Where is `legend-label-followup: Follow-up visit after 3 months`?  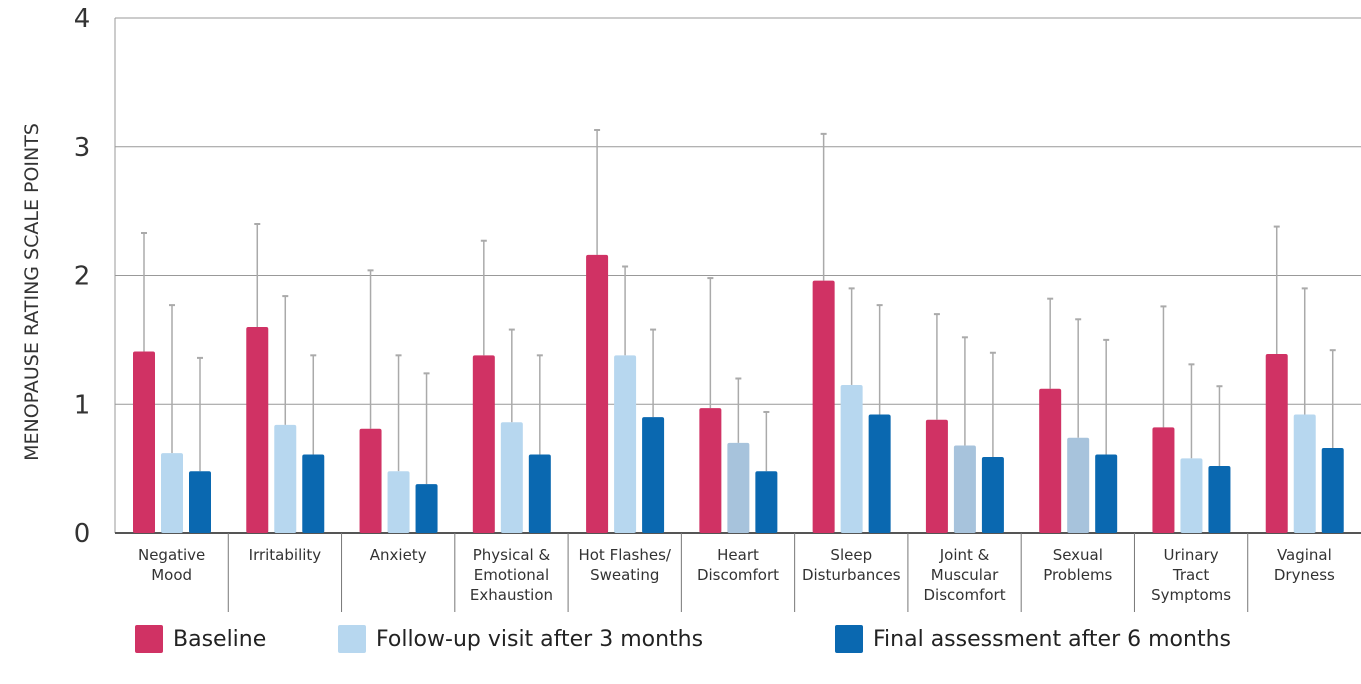
legend-label-followup: Follow-up visit after 3 months is located at coordinates (540, 639).